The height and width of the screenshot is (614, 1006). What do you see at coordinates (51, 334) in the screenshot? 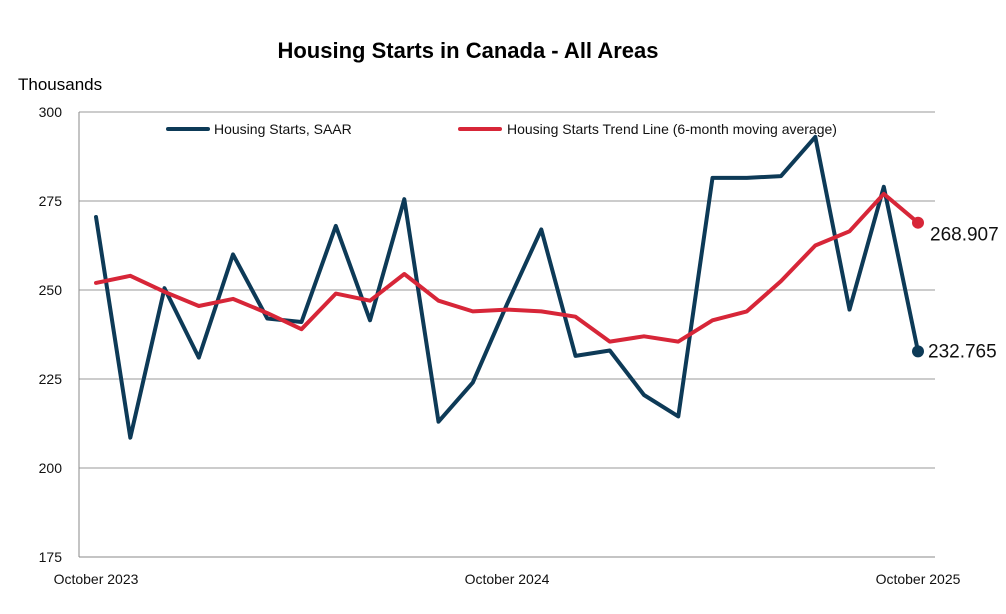
I see `y-tick-labels: 175 200 225 250 275 300` at bounding box center [51, 334].